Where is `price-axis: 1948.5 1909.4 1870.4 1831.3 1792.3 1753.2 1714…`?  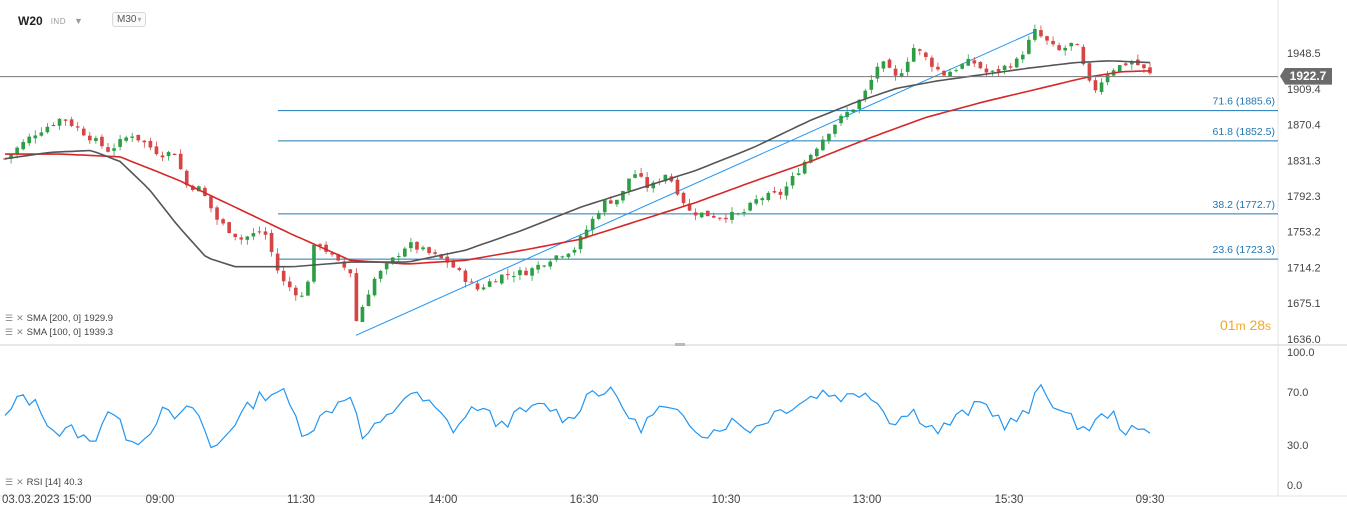
price-axis: 1948.5 1909.4 1870.4 1831.3 1792.3 1753.2 1714… is located at coordinates (1304, 197).